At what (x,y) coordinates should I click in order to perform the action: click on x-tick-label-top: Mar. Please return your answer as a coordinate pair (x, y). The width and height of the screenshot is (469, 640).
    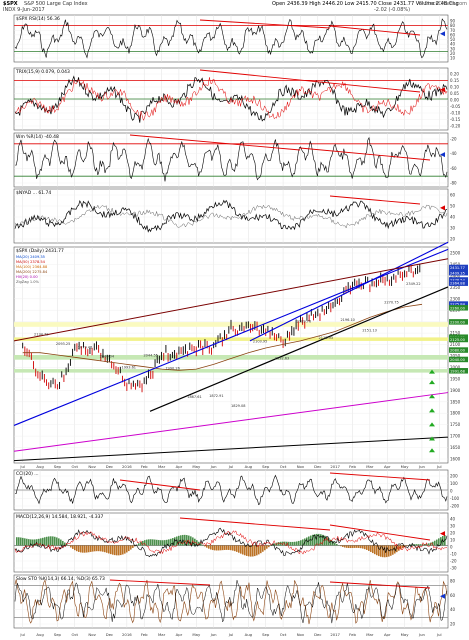
    Looking at the image, I should click on (370, 466).